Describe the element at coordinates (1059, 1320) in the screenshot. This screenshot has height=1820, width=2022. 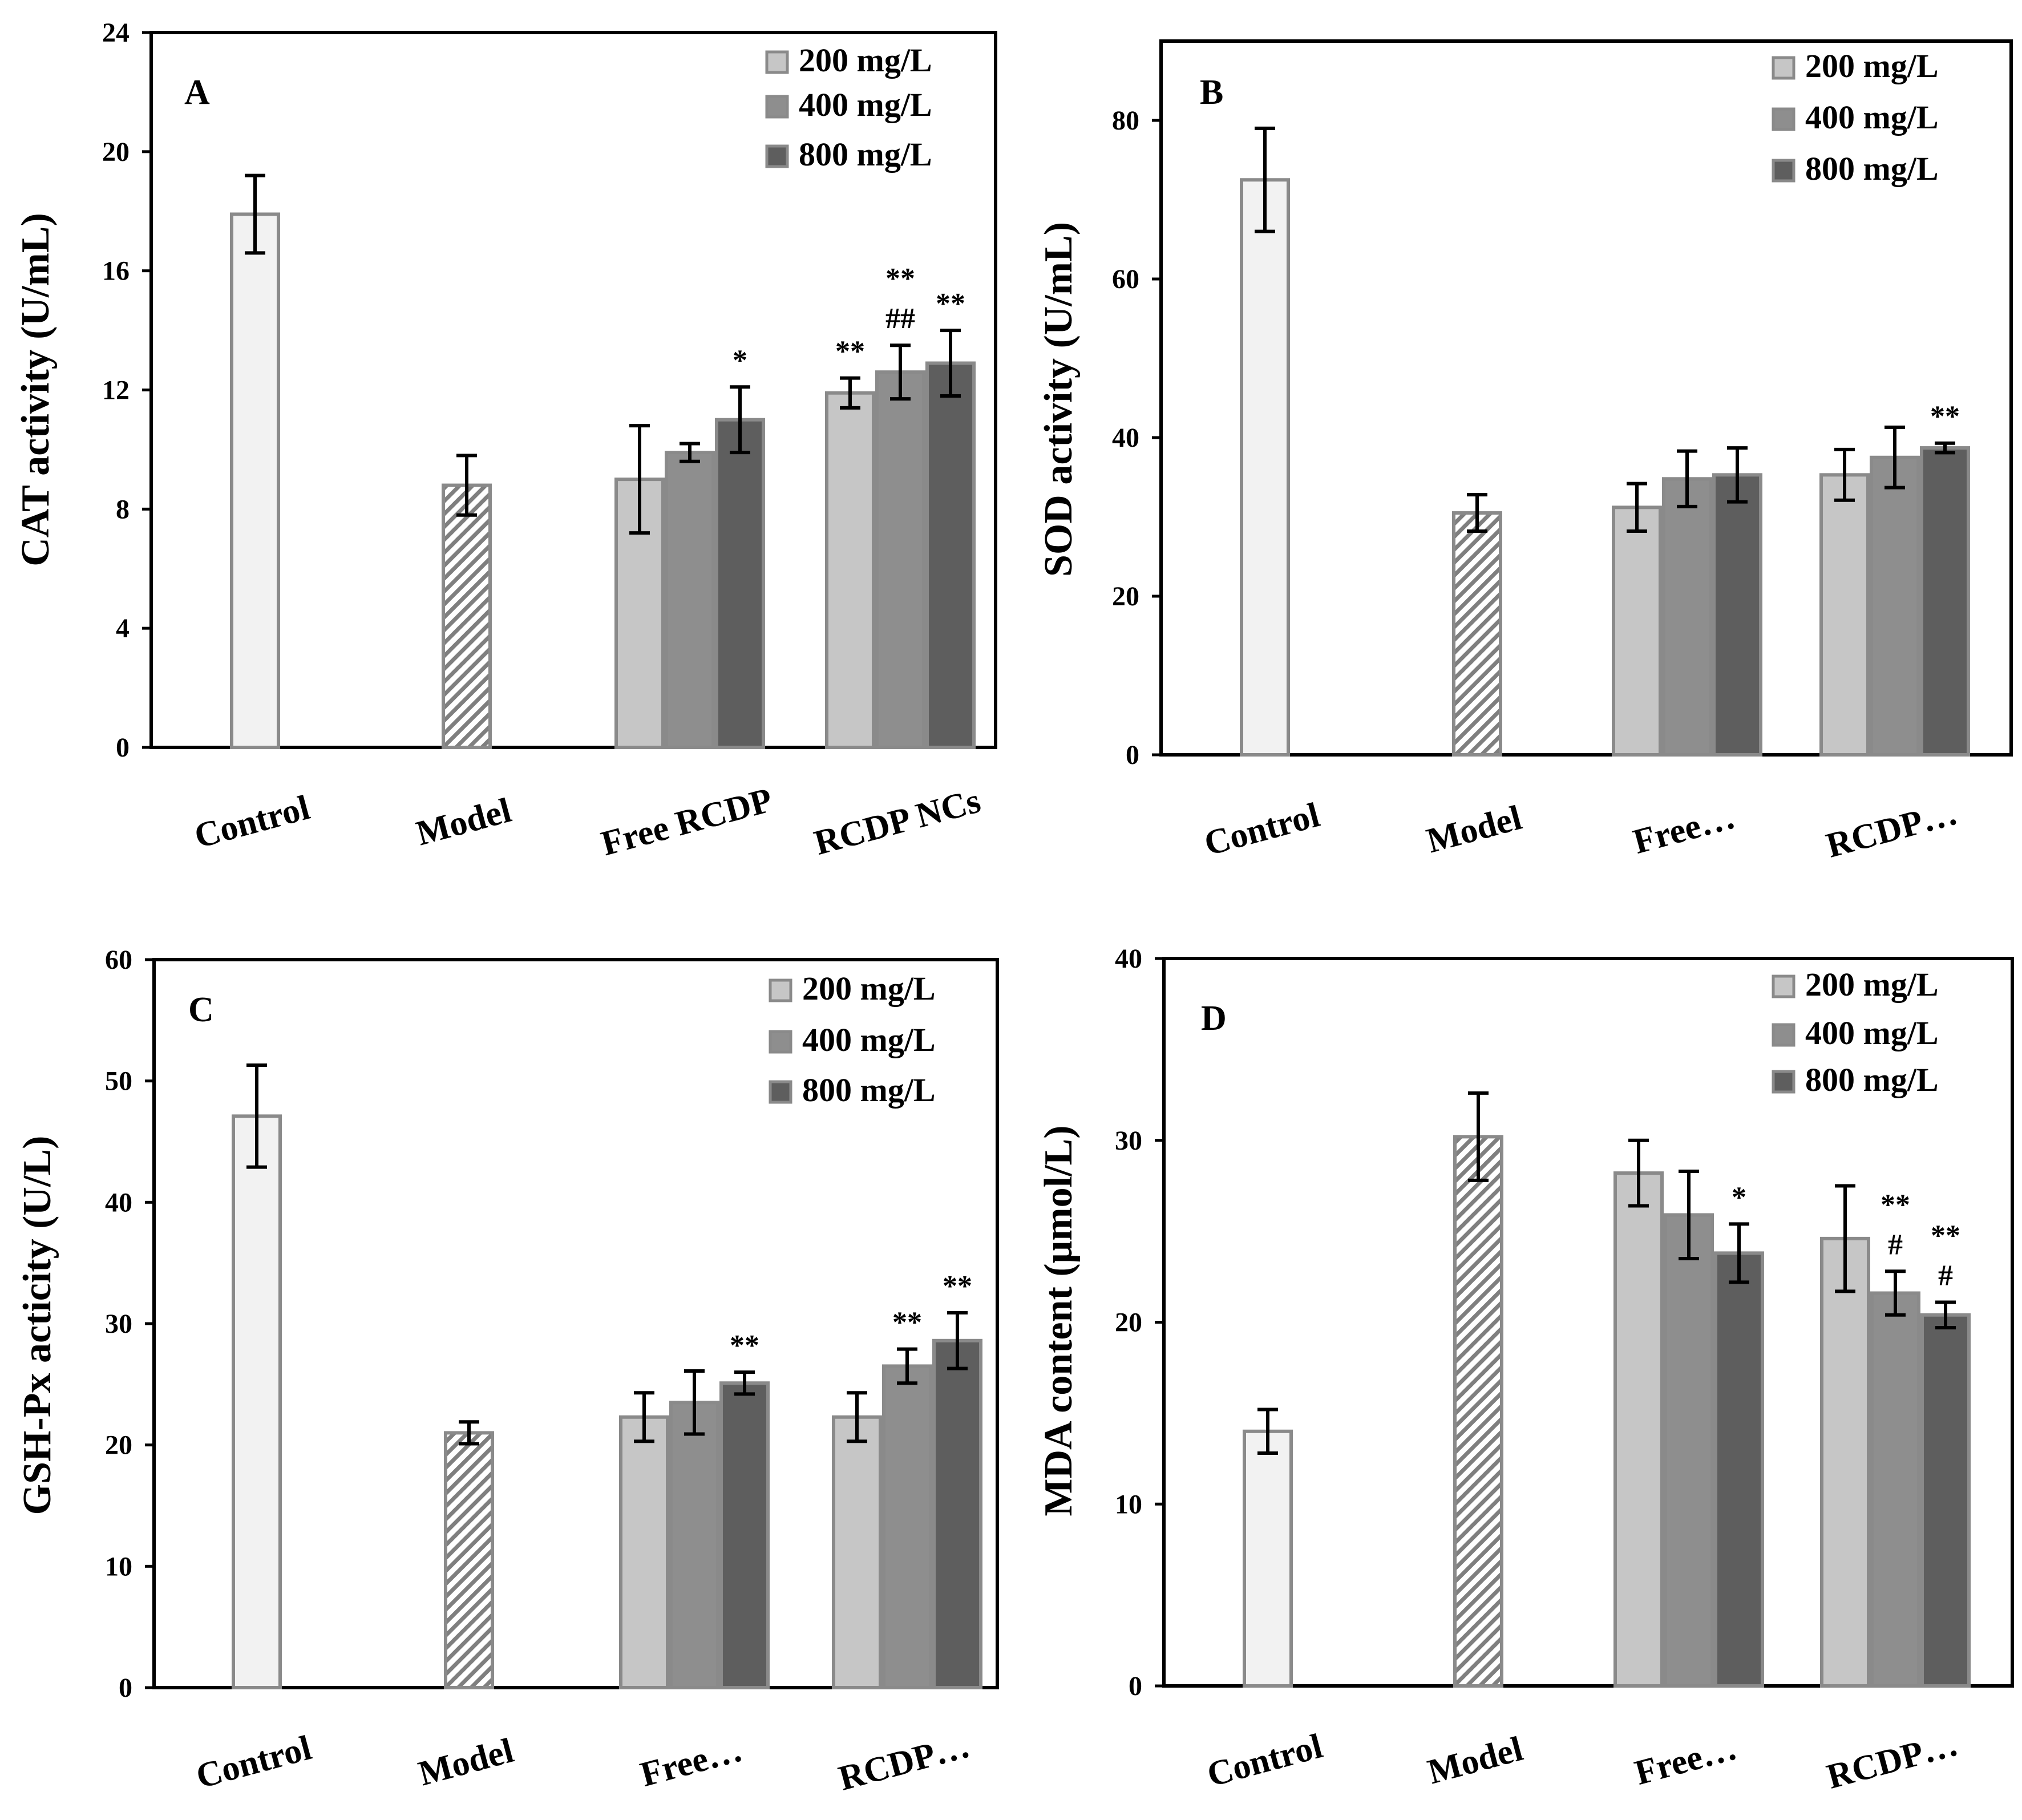
I see `y-axis-label: MDA content (μmol/L)` at that location.